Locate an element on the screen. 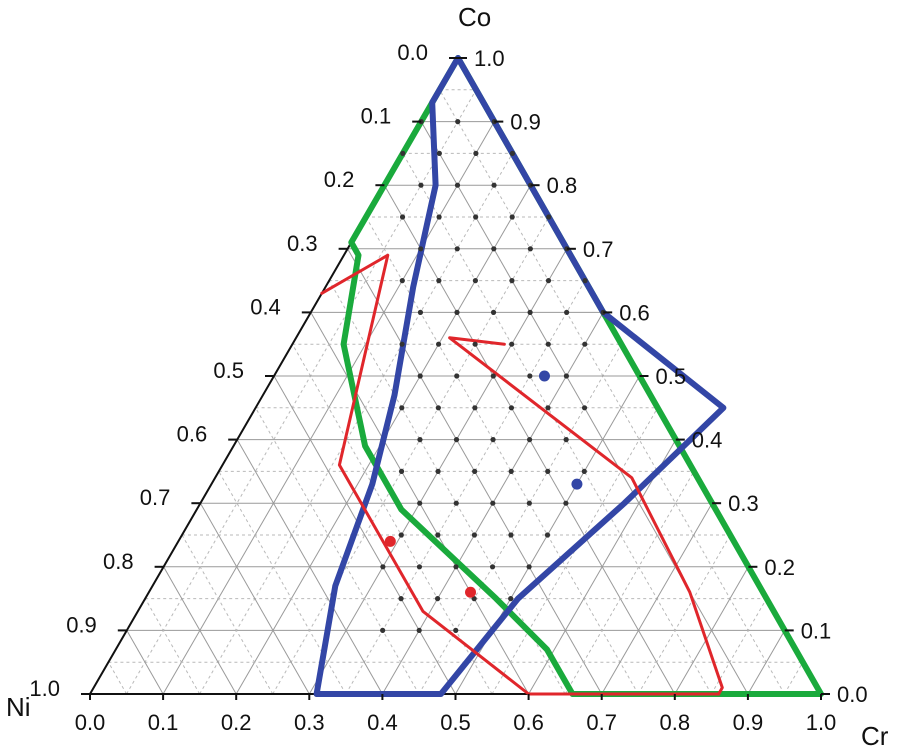 This screenshot has height=749, width=905. tick-label-cr: 0.6 is located at coordinates (528, 722).